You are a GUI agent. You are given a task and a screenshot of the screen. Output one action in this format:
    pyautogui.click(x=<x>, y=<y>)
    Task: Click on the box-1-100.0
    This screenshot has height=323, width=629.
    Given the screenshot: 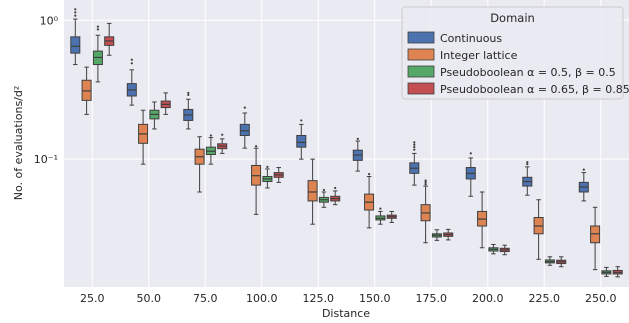 What is the action you would take?
    pyautogui.click(x=244, y=127)
    